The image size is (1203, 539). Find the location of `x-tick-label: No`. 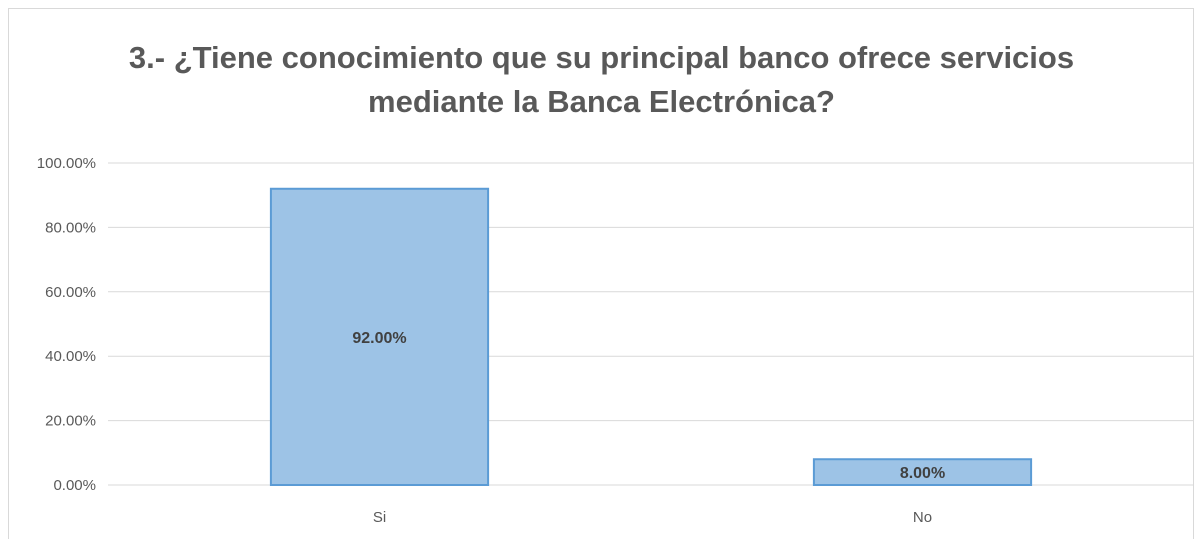

x-tick-label: No is located at coordinates (922, 517).